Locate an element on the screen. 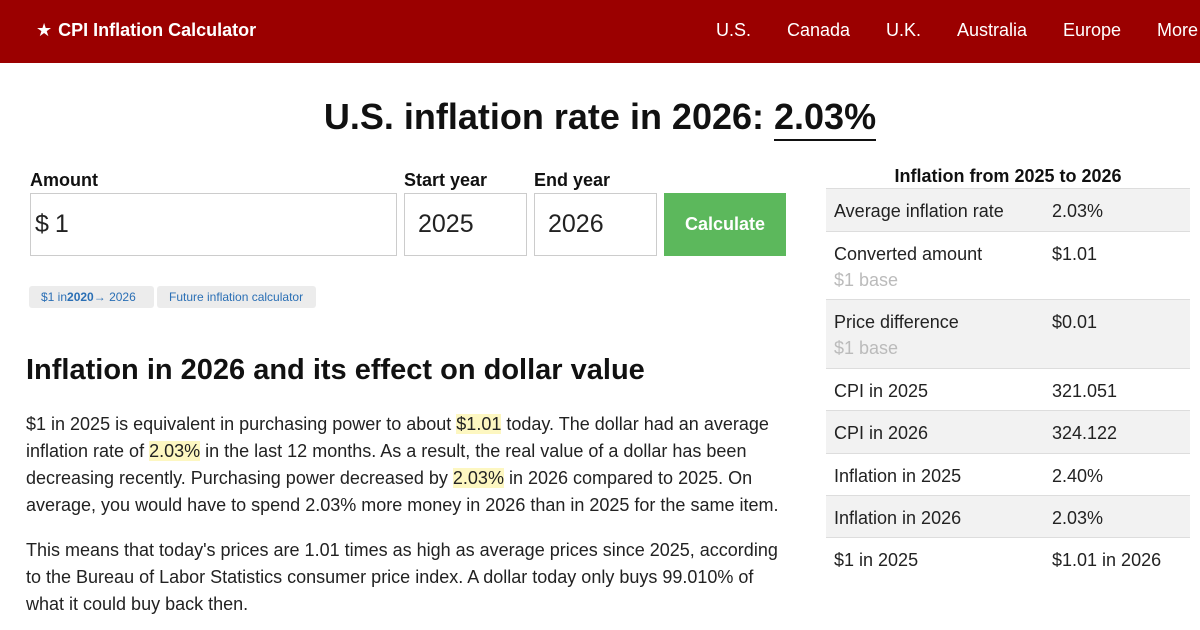  table-row: Price difference $0.01 $1 base is located at coordinates (1008, 334).